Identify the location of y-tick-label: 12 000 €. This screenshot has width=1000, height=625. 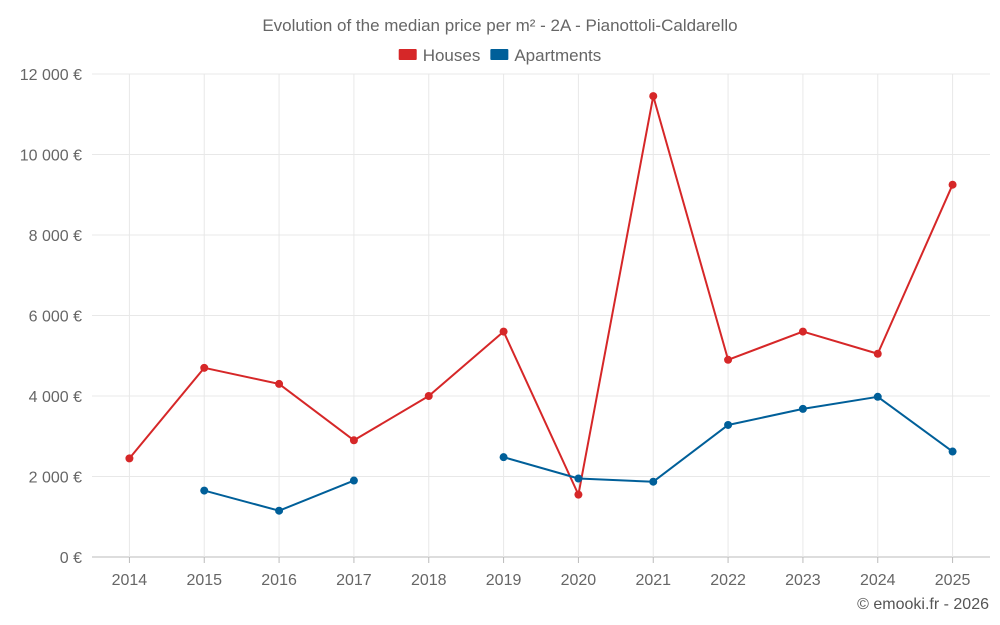
(51, 75).